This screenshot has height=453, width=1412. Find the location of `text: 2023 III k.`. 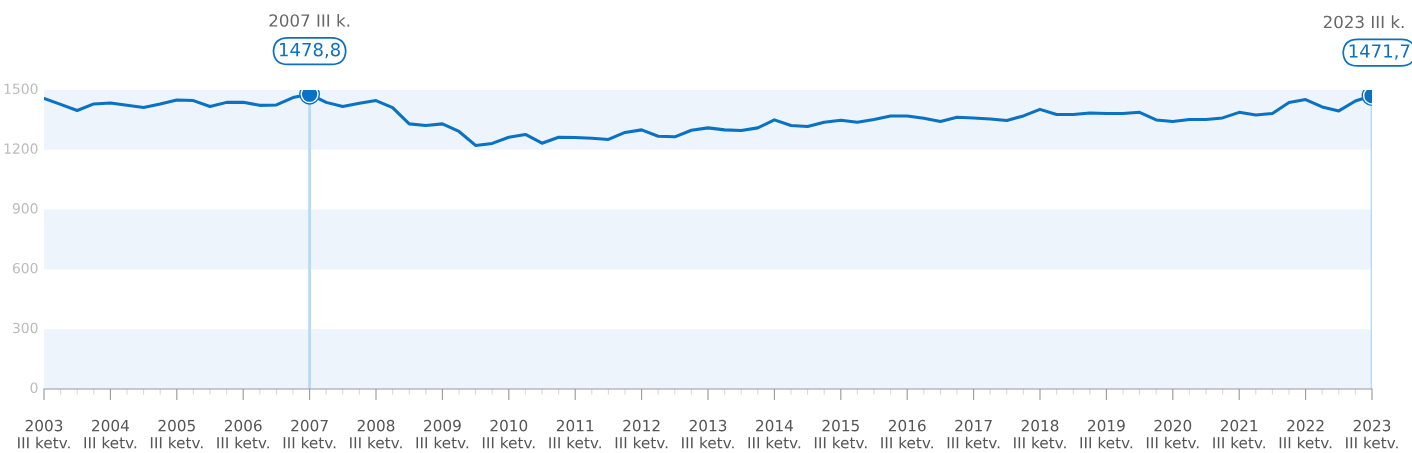

text: 2023 III k. is located at coordinates (1363, 22).